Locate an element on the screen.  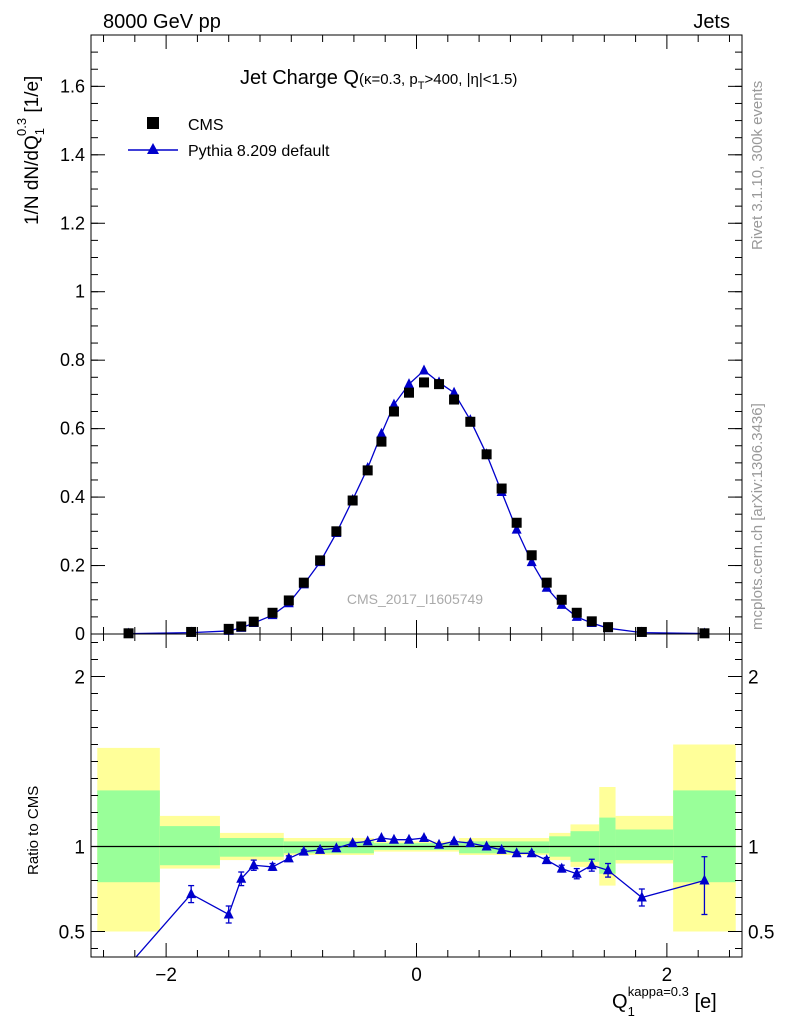
ratio-y-tick-label: 2 is located at coordinates (79, 678).